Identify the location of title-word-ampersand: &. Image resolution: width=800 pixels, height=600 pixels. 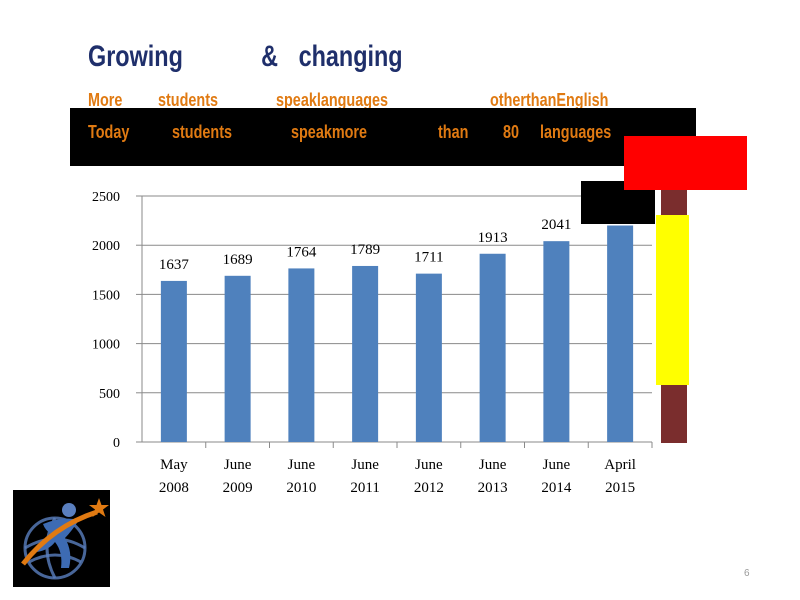
(270, 56).